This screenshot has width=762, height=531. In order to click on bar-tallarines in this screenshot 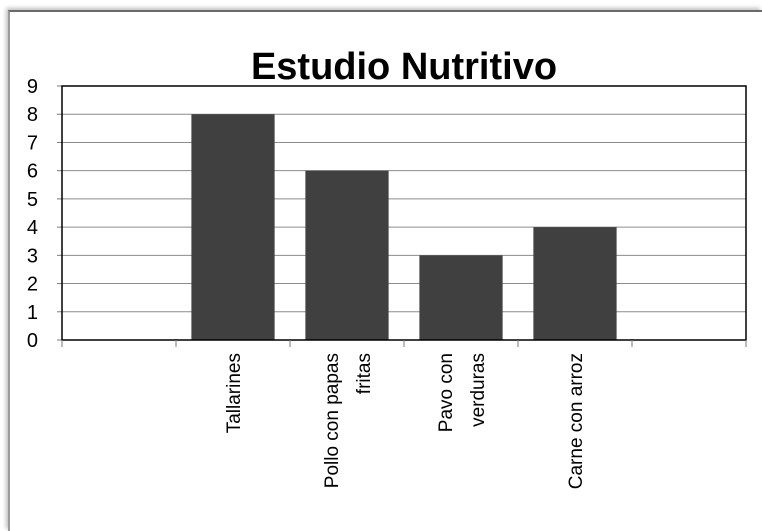, I will do `click(233, 227)`.